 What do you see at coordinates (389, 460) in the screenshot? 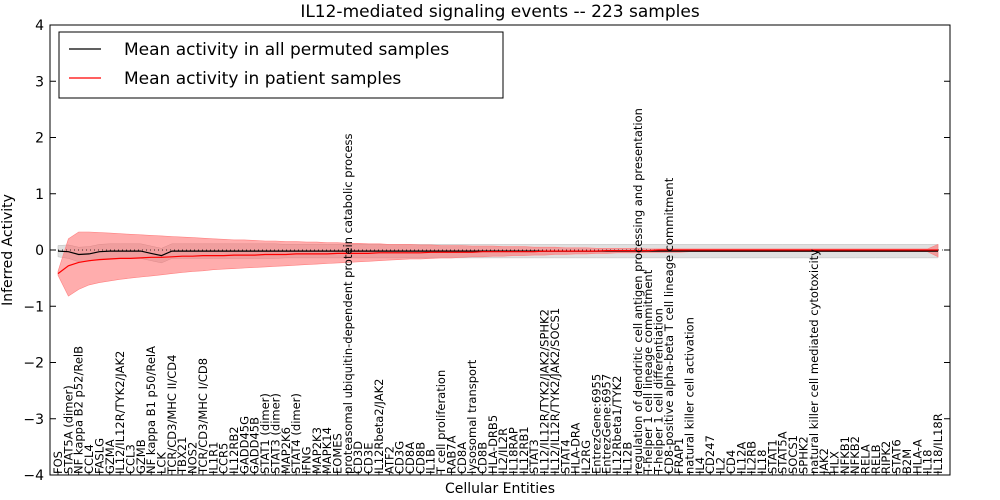
I see `category-label: ATF2` at bounding box center [389, 460].